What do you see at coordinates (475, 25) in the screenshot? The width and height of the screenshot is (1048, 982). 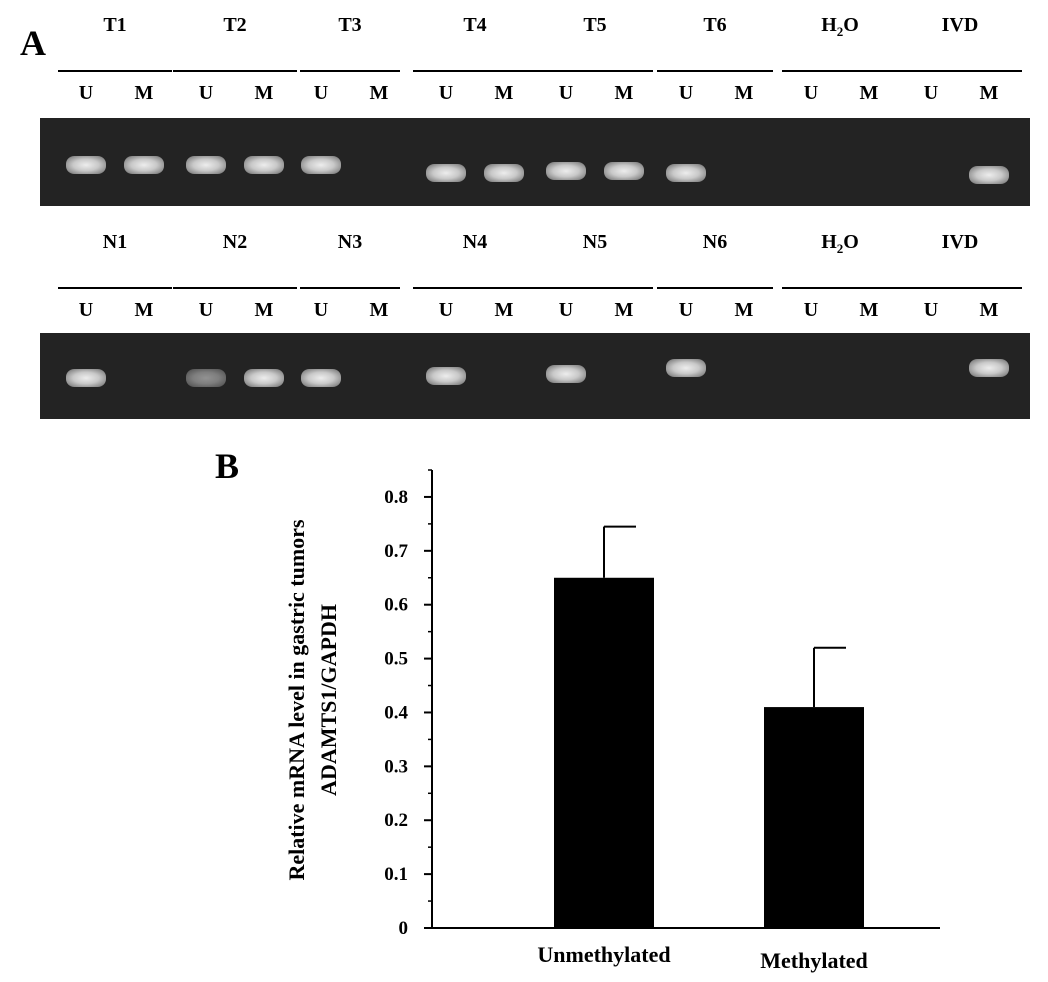 I see `gel-group-label-text: T4` at bounding box center [475, 25].